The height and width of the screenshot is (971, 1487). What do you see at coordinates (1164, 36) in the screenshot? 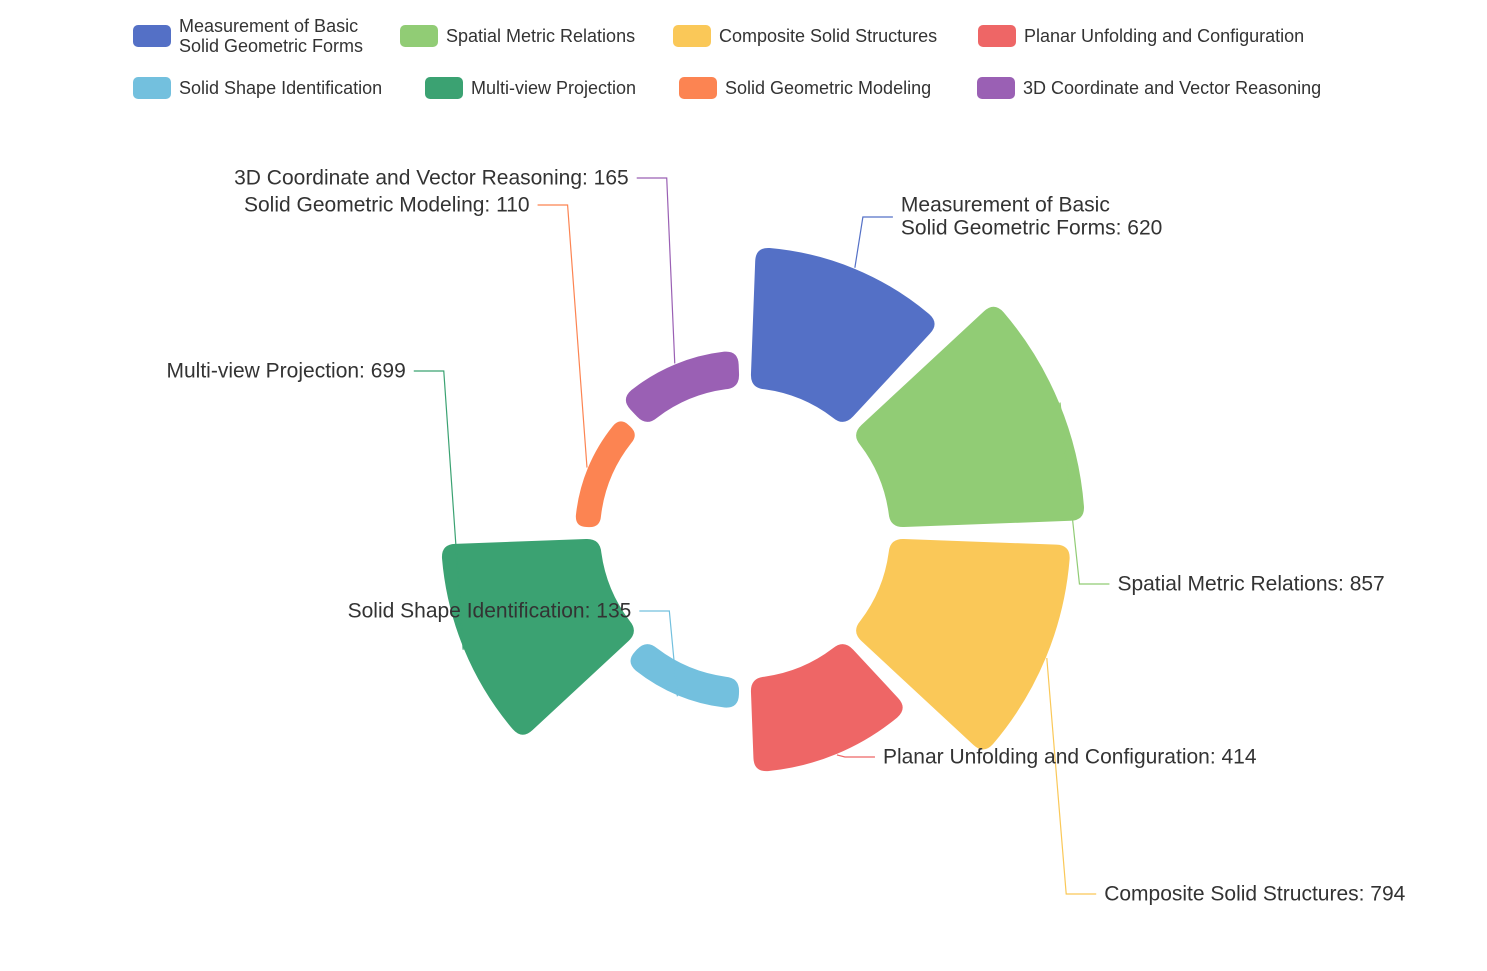
I see `legend-label-planar-unfolding-and-configuration: Planar Unfolding and Configuration` at bounding box center [1164, 36].